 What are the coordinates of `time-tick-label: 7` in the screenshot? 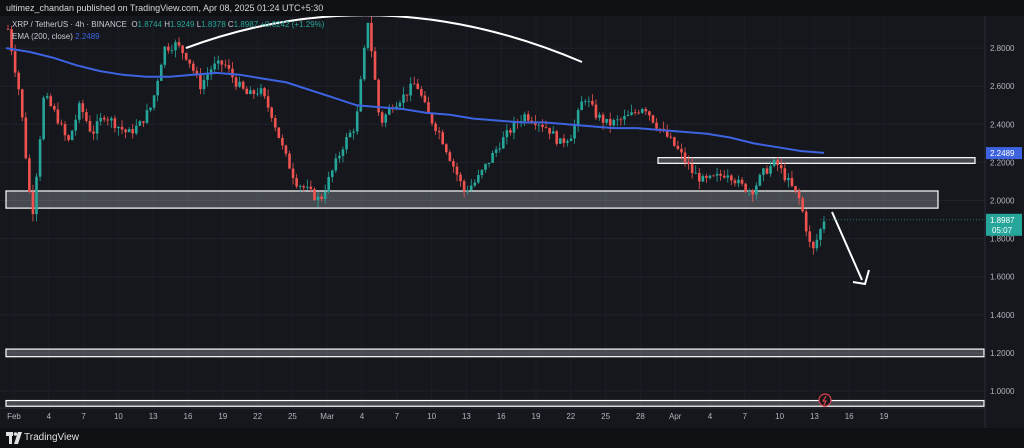 It's located at (397, 416).